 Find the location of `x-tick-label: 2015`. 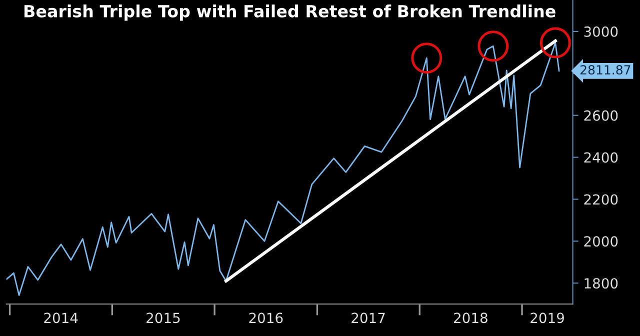

x-tick-label: 2015 is located at coordinates (163, 318).